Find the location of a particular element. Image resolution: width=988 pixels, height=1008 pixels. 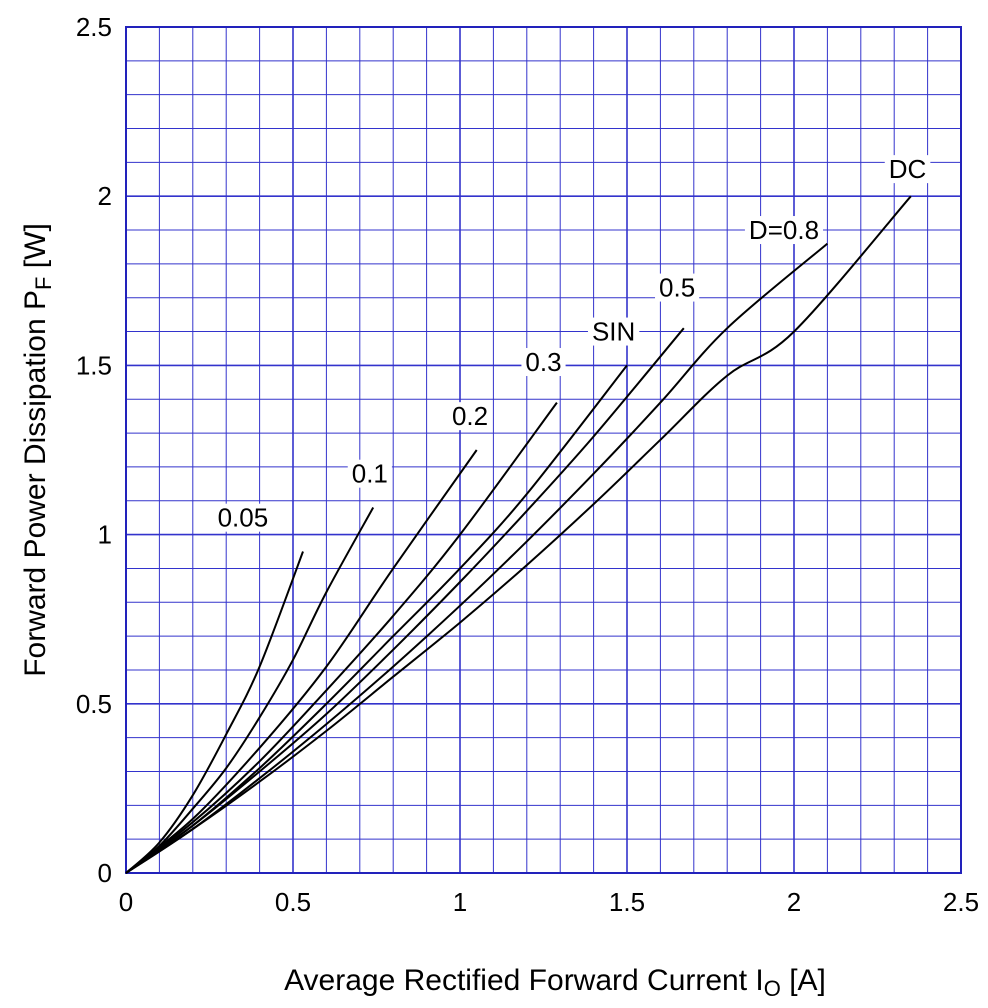

x-axis-title: Average Rectified Forward Current IO [A] is located at coordinates (555, 982).